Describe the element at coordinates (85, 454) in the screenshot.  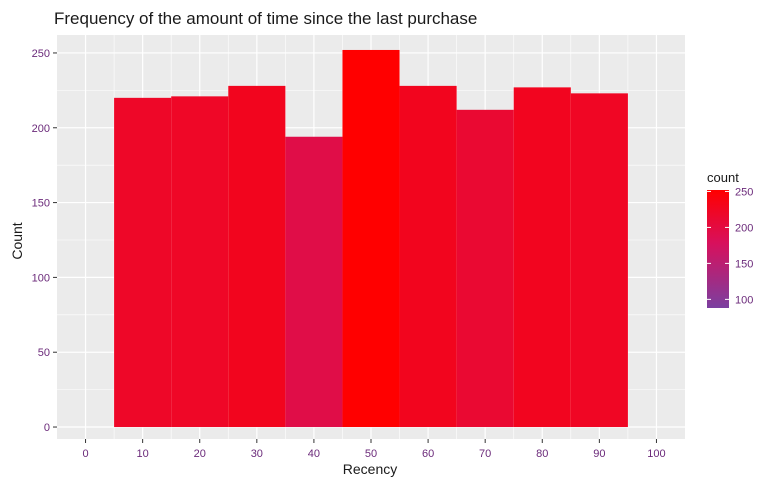
I see `x-tick-label: 0` at that location.